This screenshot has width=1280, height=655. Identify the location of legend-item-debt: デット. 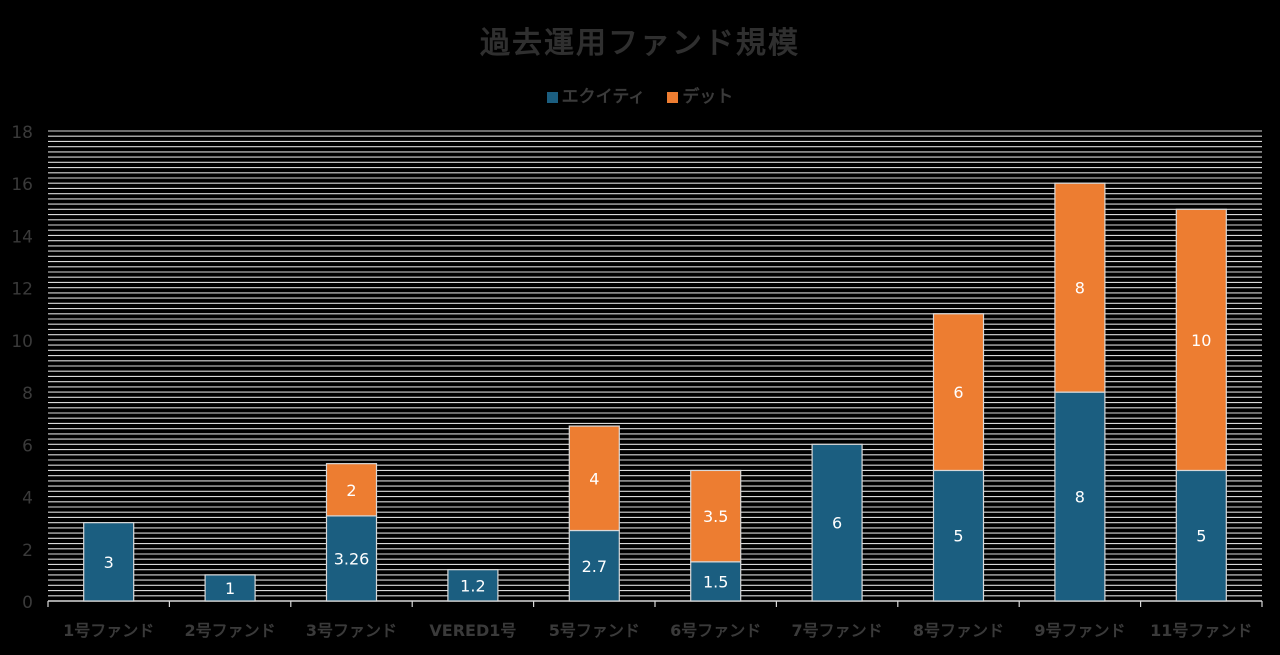
(700, 94).